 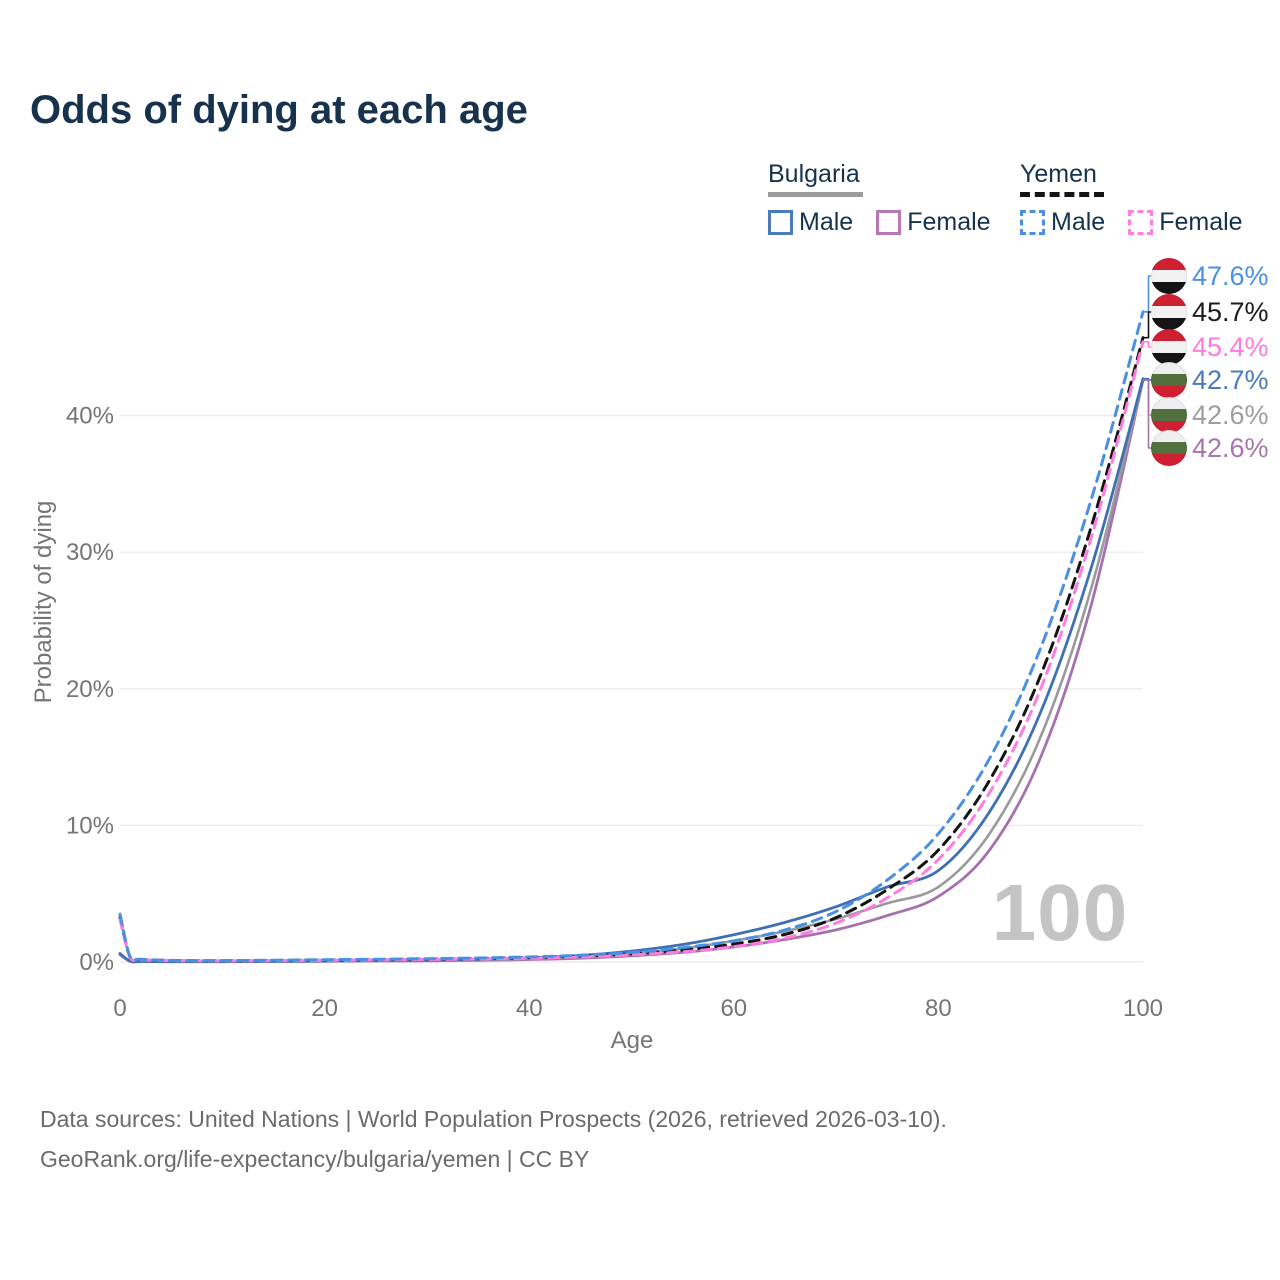 I want to click on end-label-row: 47.6%, so click(x=1210, y=276).